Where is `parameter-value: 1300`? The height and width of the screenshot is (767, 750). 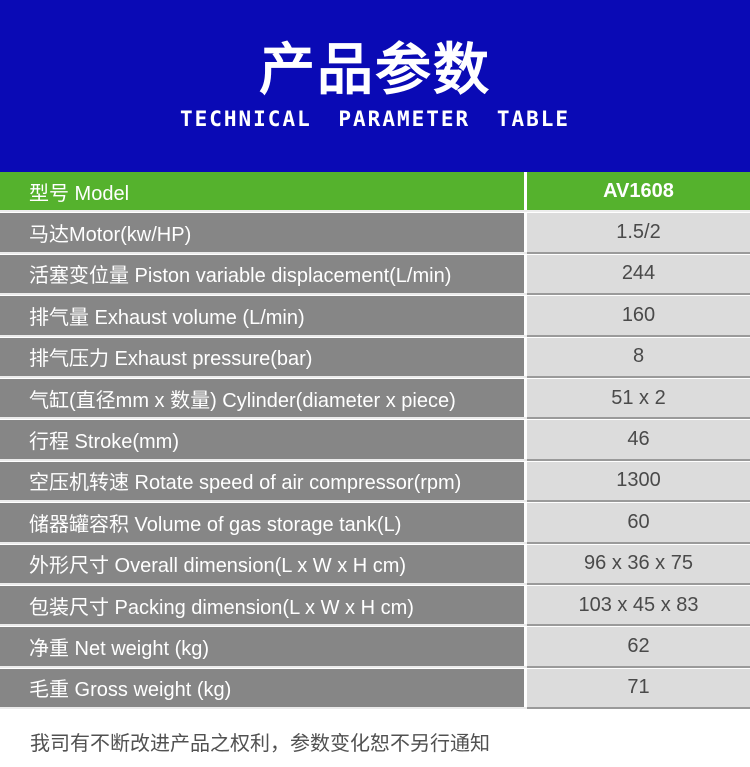 parameter-value: 1300 is located at coordinates (638, 481).